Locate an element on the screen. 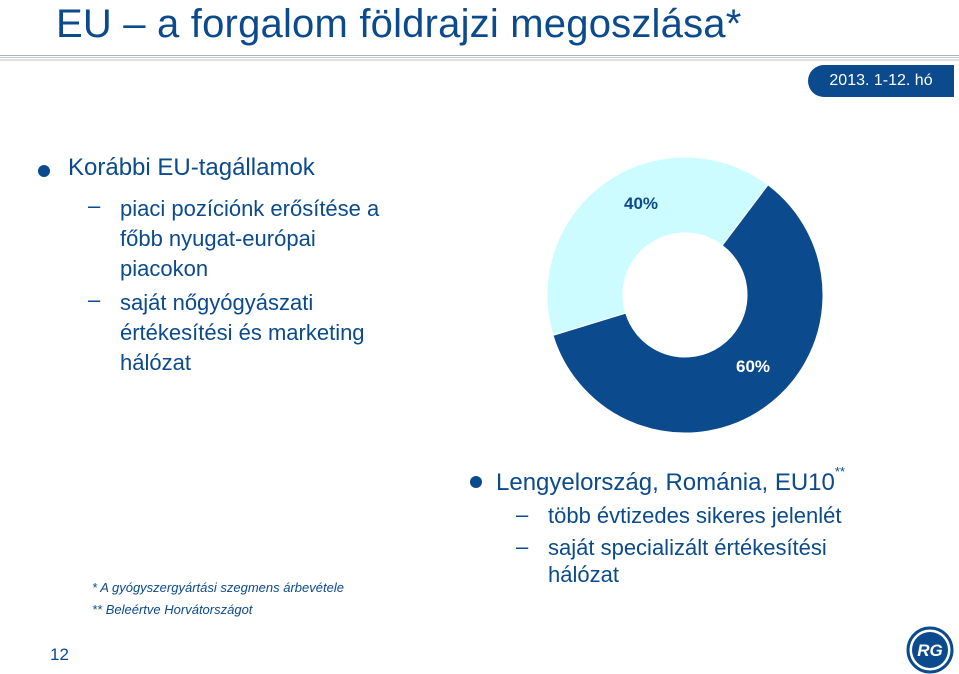 Image resolution: width=959 pixels, height=674 pixels. page-title: EU – a forgalom földrajzi megoszlása* is located at coordinates (399, 24).